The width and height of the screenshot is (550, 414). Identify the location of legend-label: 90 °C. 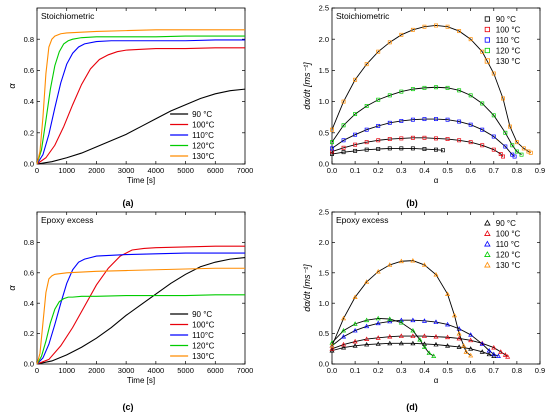
(202, 314).